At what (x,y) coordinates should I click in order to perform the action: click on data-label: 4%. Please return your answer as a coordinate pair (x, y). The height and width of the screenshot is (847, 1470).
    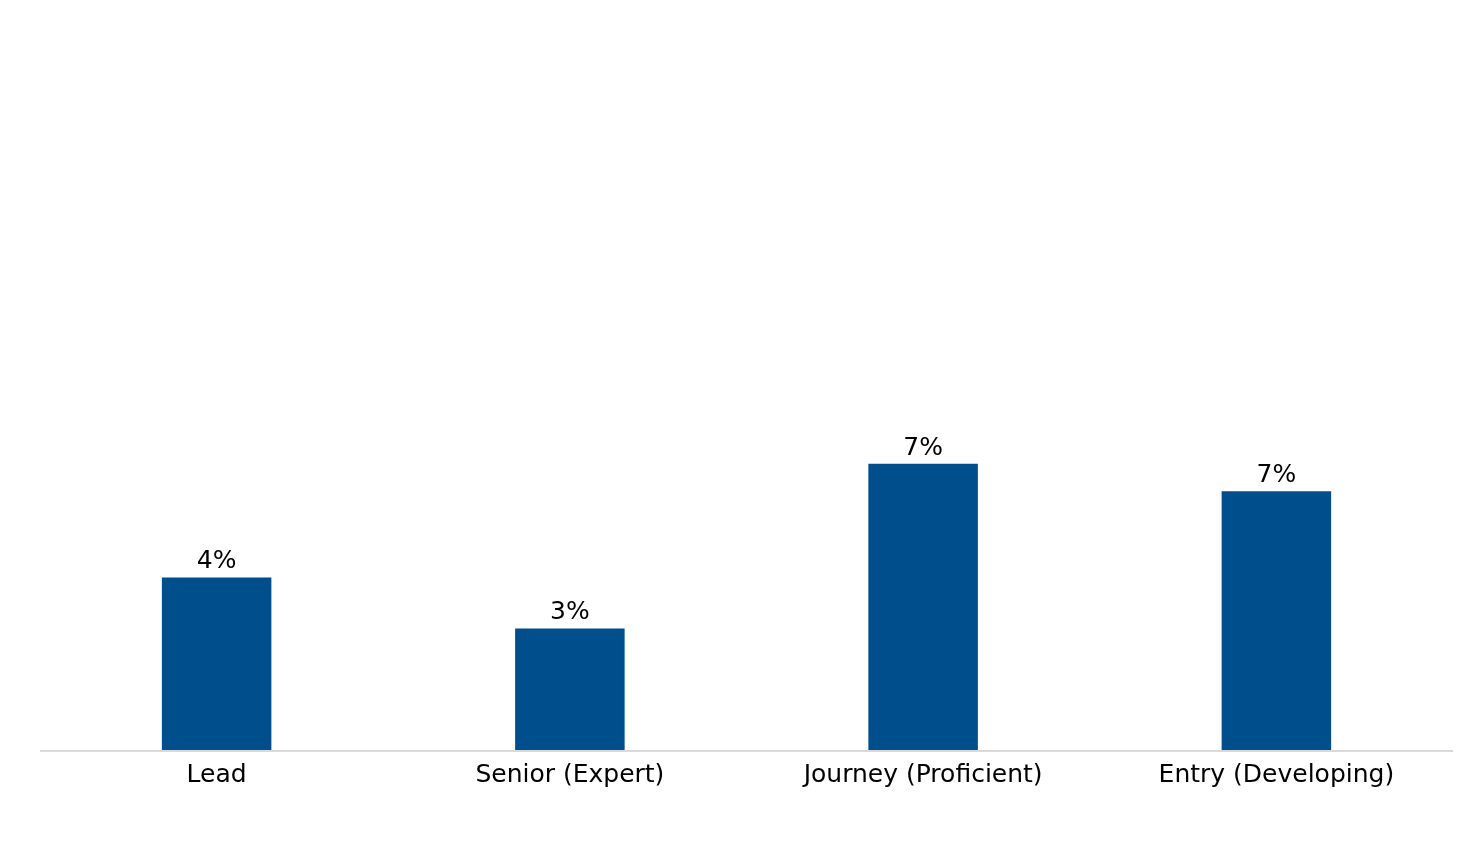
    Looking at the image, I should click on (216, 560).